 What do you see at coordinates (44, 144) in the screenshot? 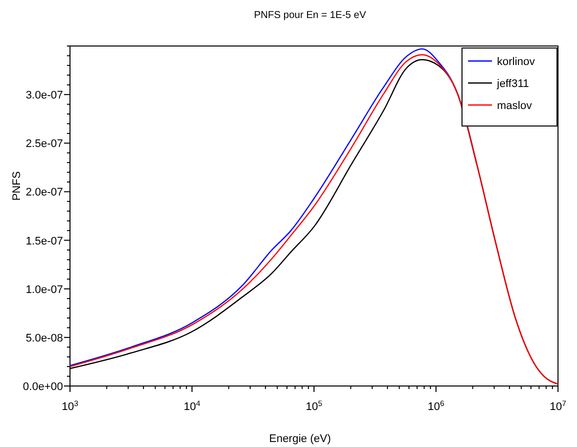
I see `y-tick-label: 2.5e-07` at bounding box center [44, 144].